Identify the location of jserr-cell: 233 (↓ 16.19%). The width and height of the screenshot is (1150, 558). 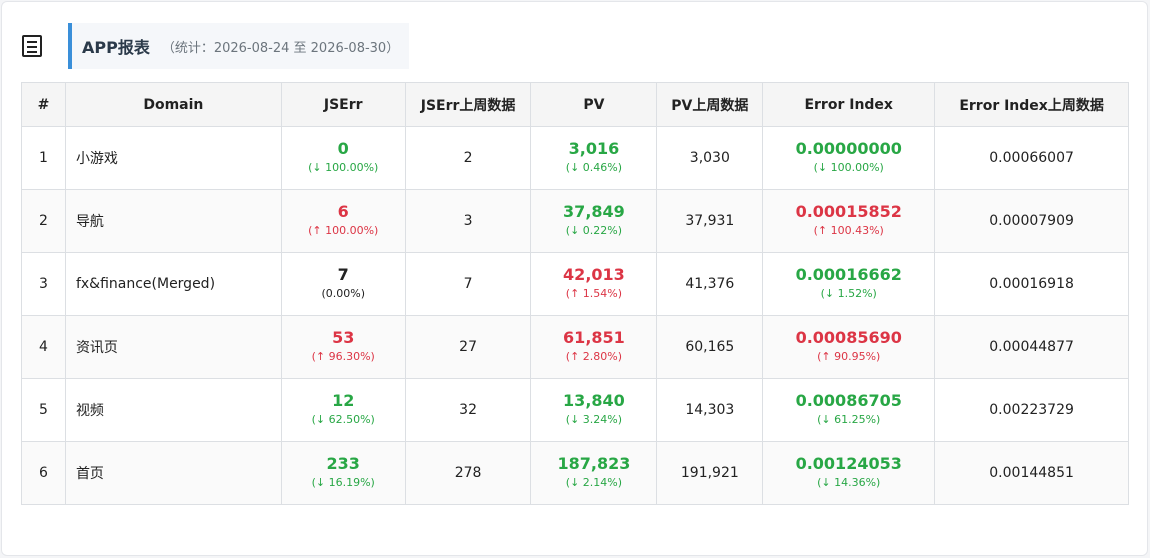
(343, 473).